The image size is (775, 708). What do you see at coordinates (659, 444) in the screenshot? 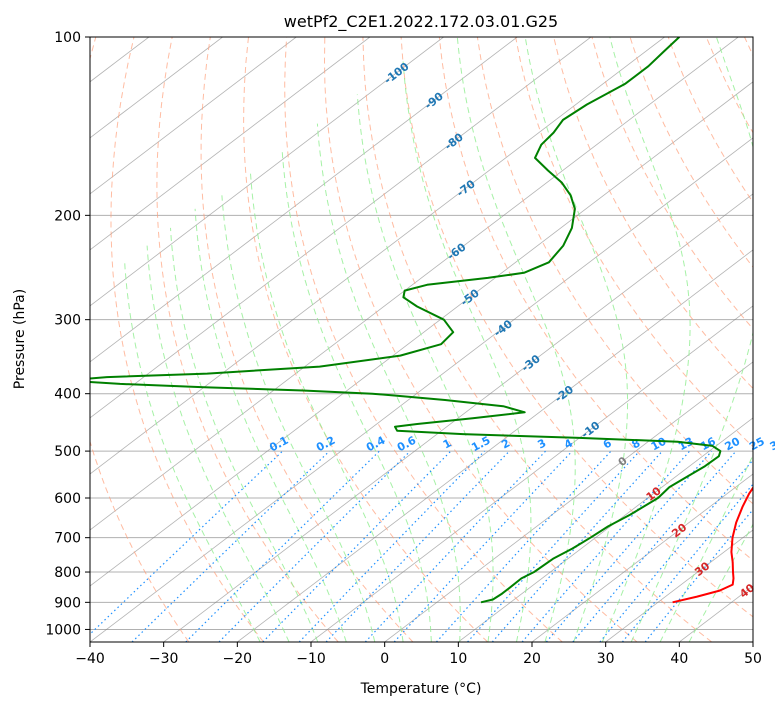
I see `mixing-ratio-label: 10` at bounding box center [659, 444].